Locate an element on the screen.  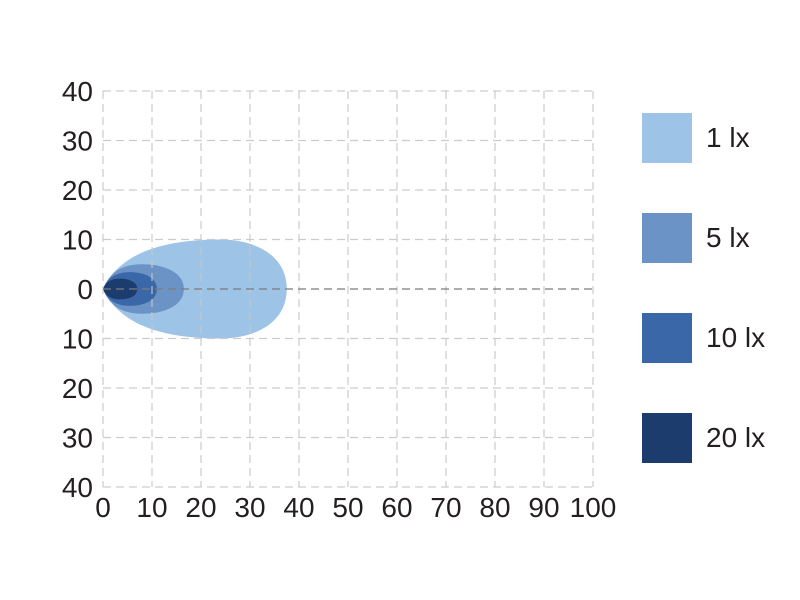
legend-item-1lx: 1 lx is located at coordinates (717, 138).